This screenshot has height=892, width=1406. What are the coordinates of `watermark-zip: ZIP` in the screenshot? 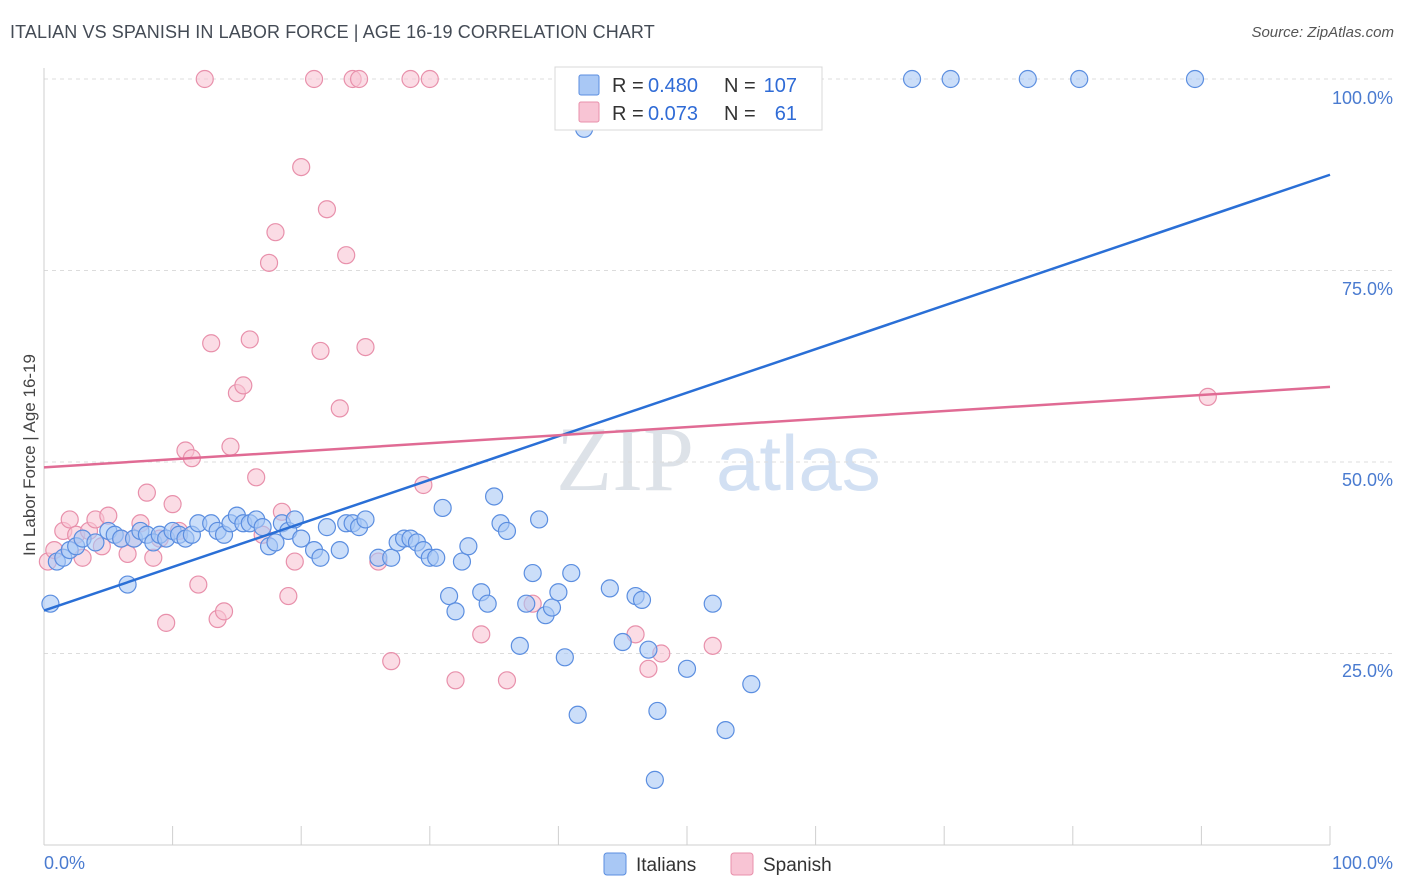 It's located at (625, 459).